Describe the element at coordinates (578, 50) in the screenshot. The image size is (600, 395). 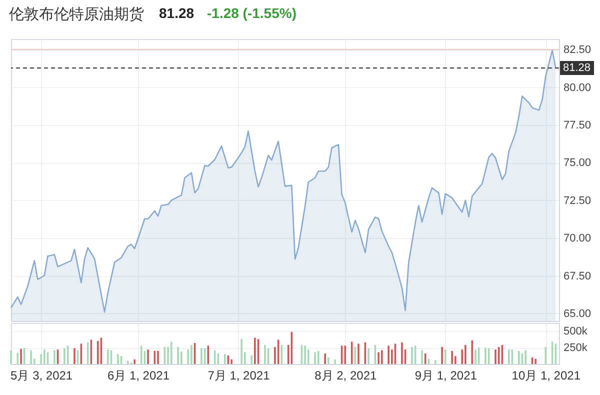
I see `y-tick-label: 82.50` at that location.